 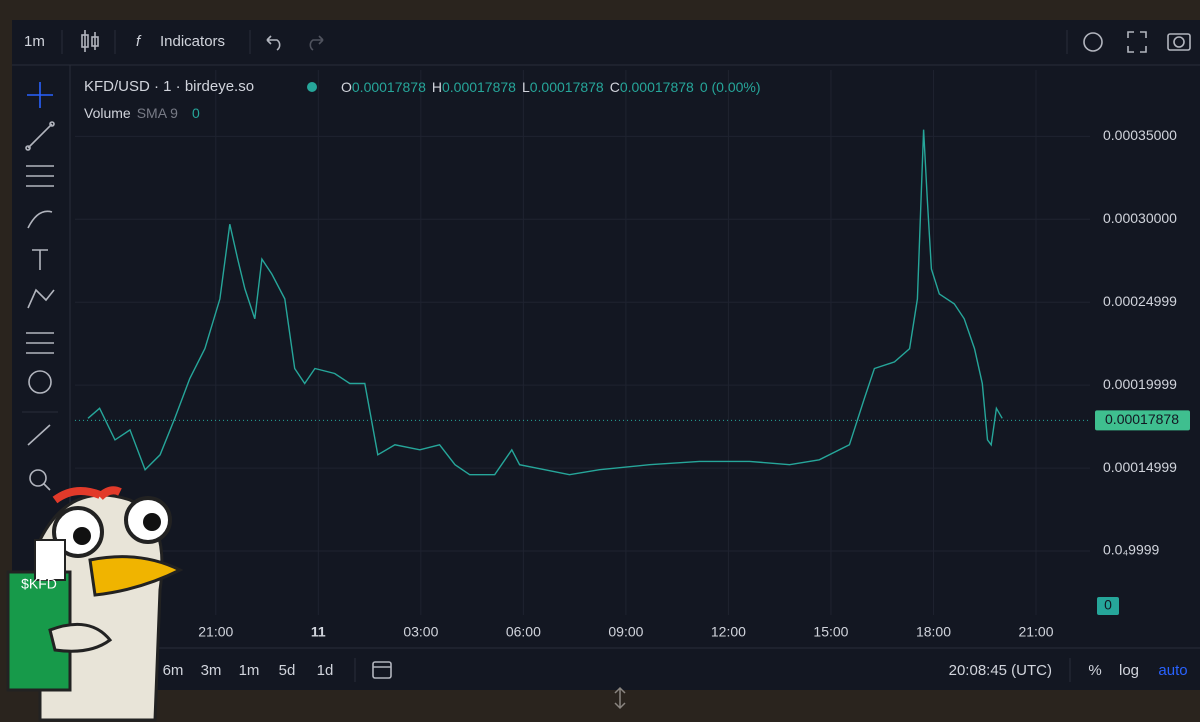 What do you see at coordinates (382, 670) in the screenshot?
I see `date-range-icon` at bounding box center [382, 670].